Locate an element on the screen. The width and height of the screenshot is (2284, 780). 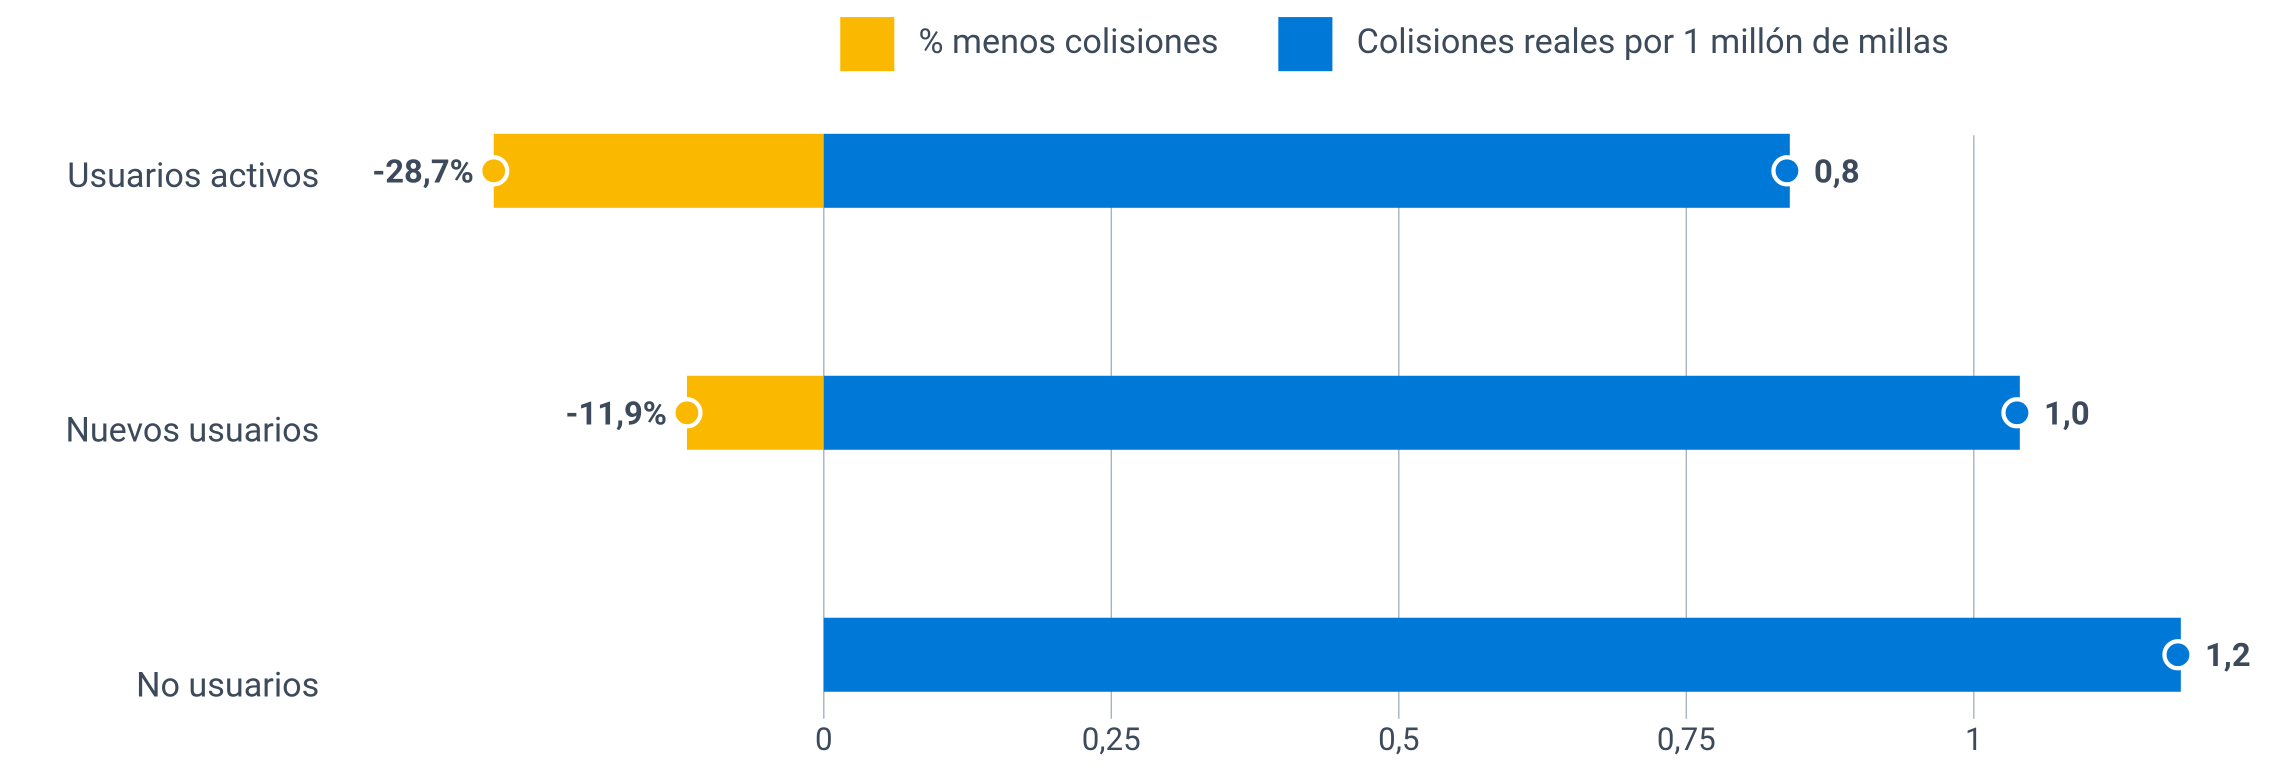
x-tick-label: 1 is located at coordinates (1974, 739).